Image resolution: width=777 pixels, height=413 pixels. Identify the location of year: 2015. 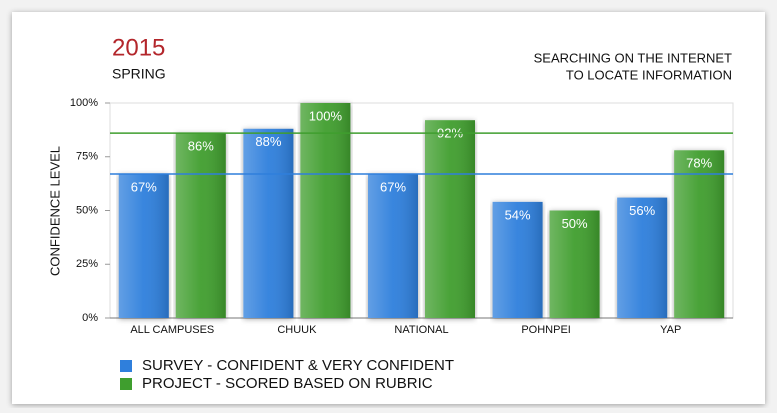
(138, 47).